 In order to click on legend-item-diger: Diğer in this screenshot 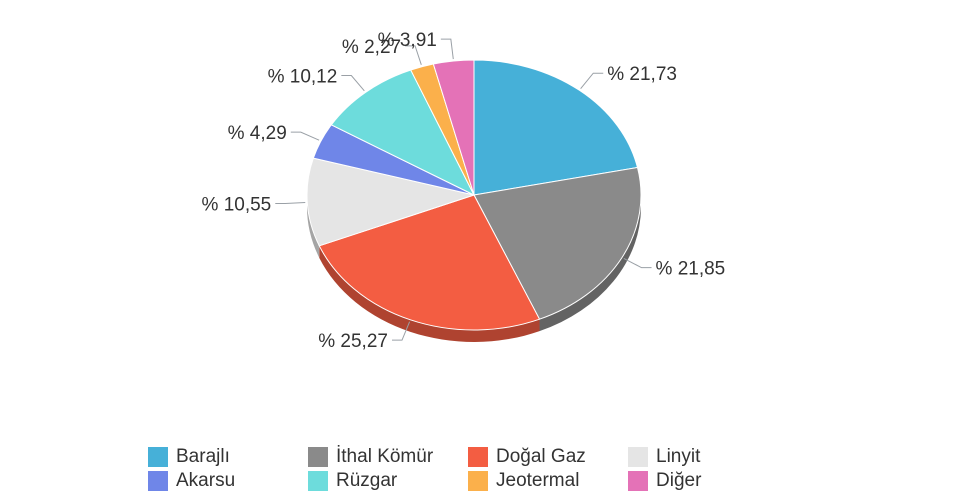, I will do `click(693, 481)`.